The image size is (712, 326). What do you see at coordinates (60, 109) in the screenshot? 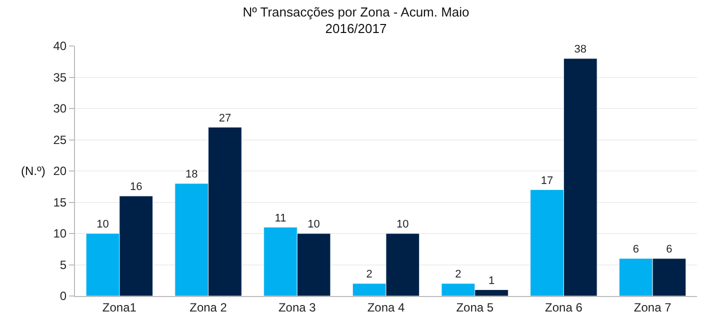
I see `y-tick-label: 30` at bounding box center [60, 109].